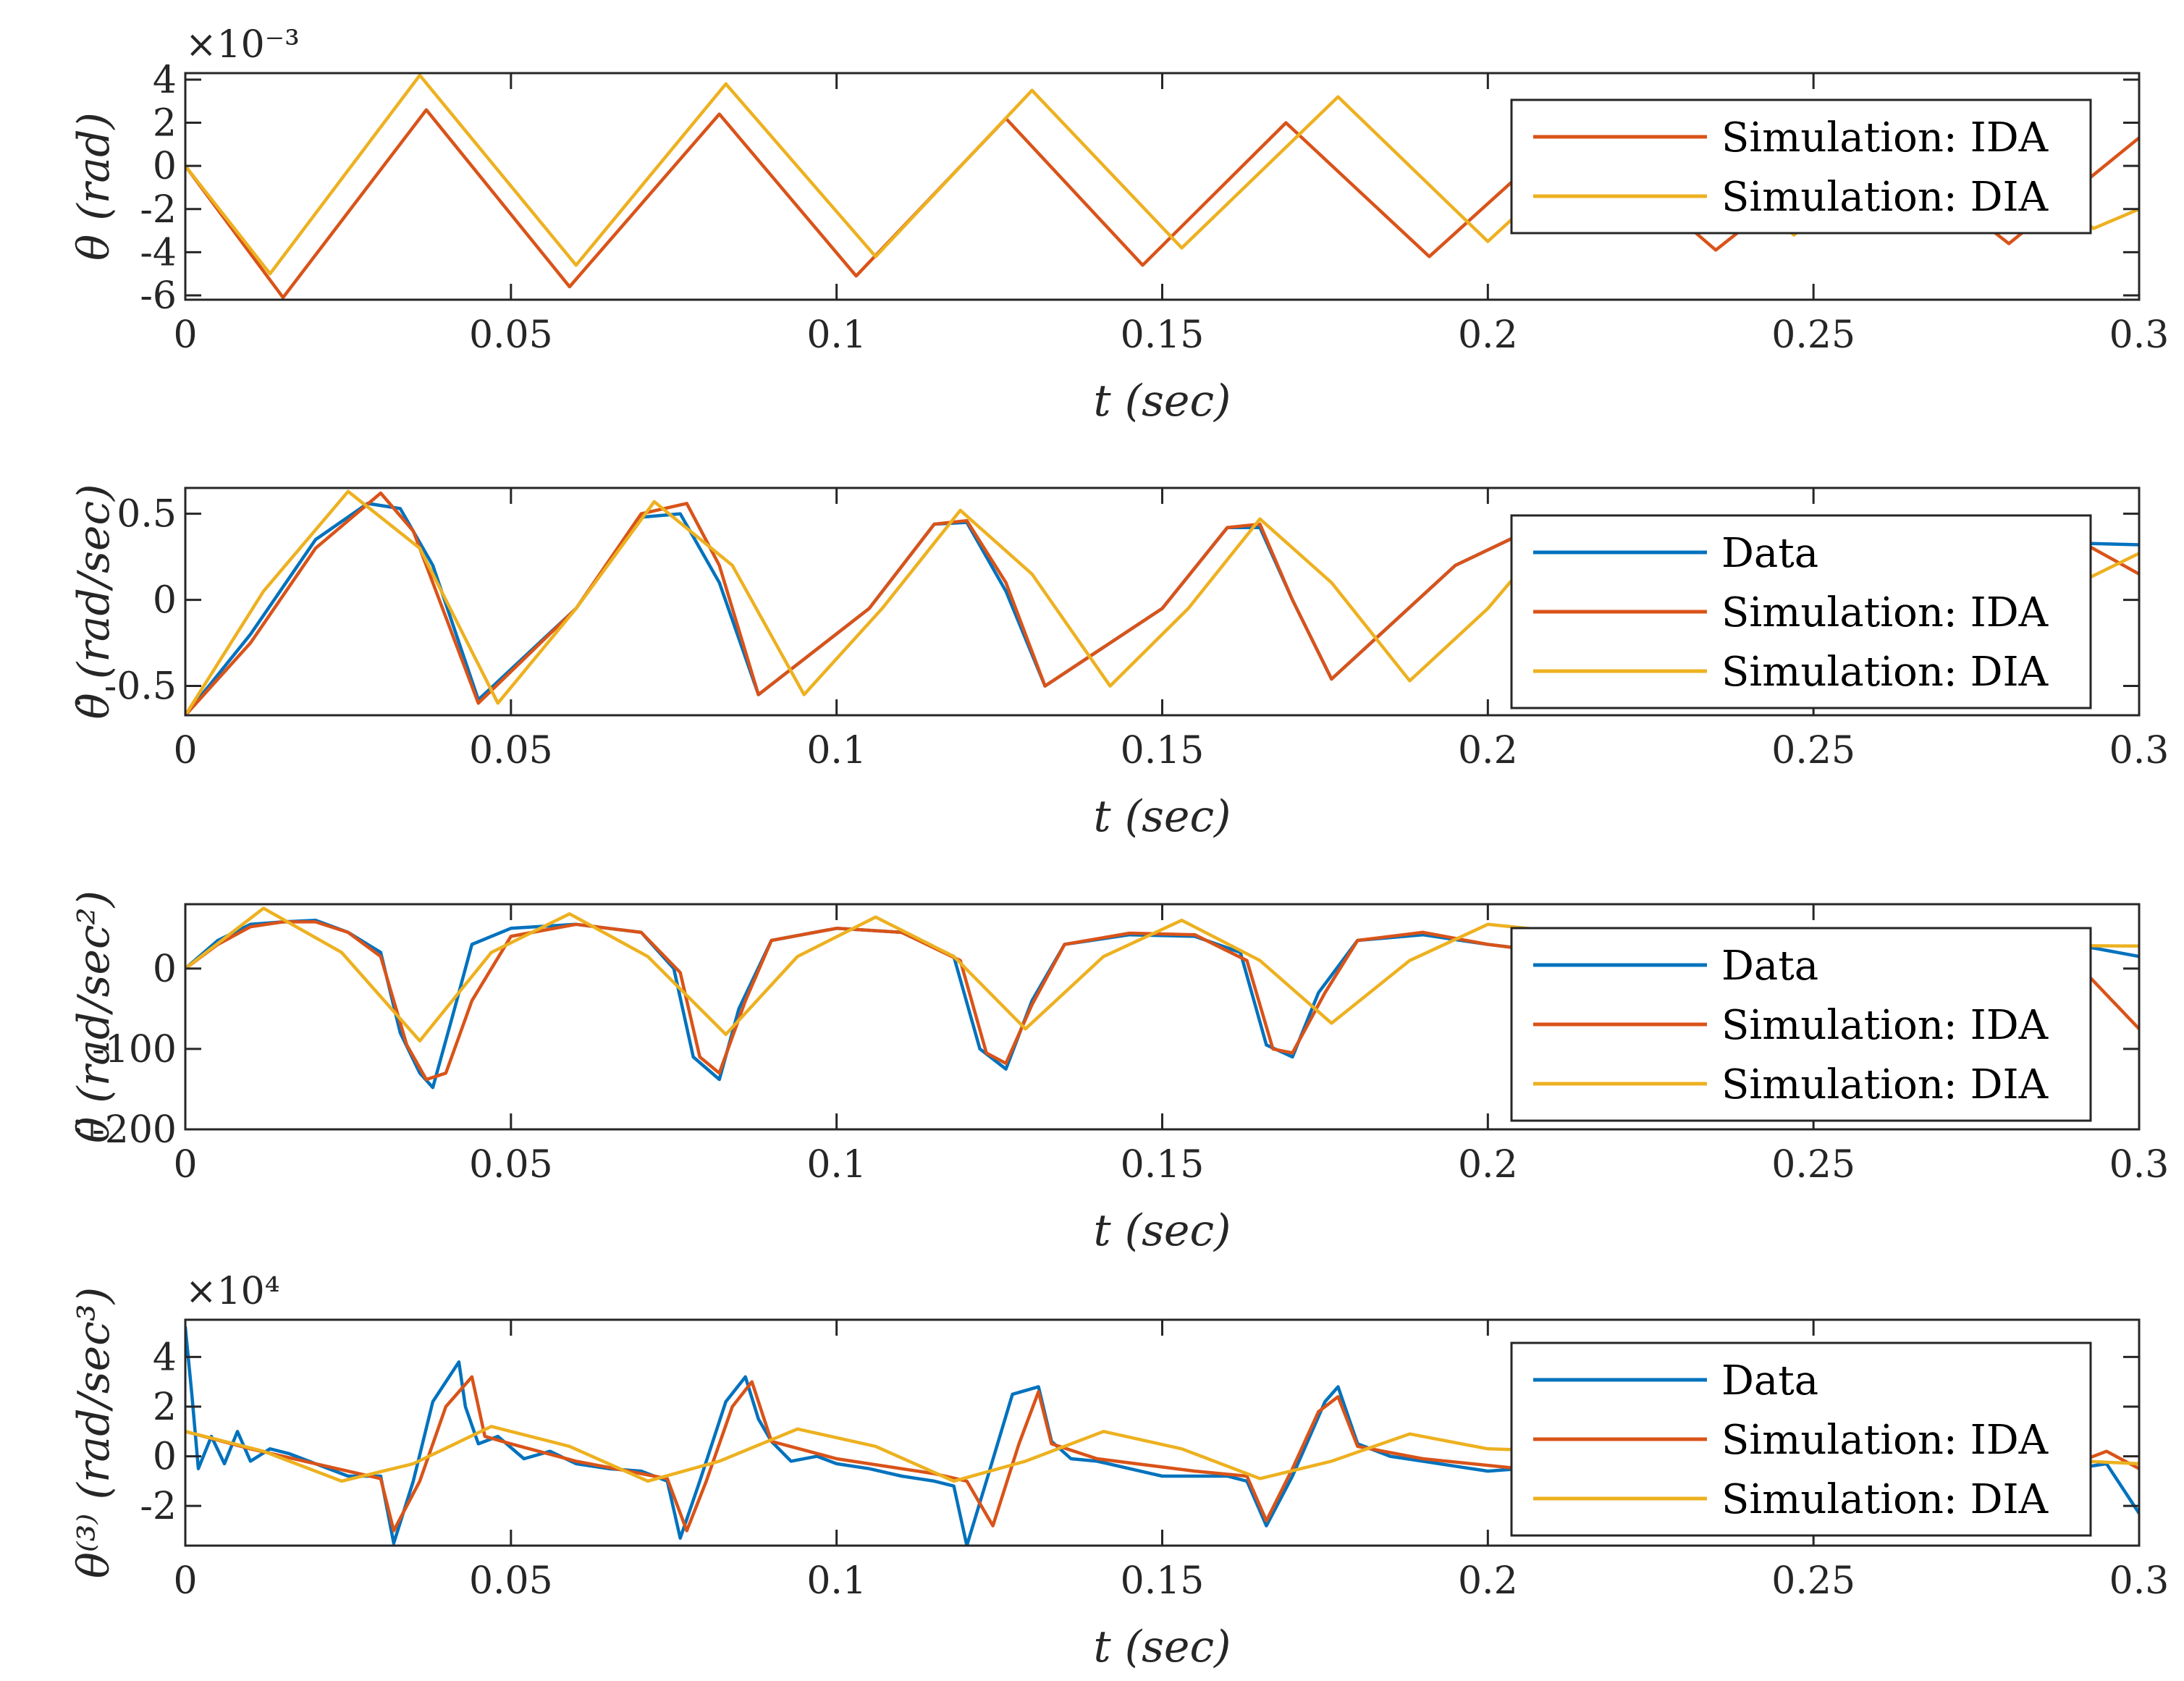 The height and width of the screenshot is (1681, 2184). I want to click on y-axis-label: θ (rad), so click(94, 187).